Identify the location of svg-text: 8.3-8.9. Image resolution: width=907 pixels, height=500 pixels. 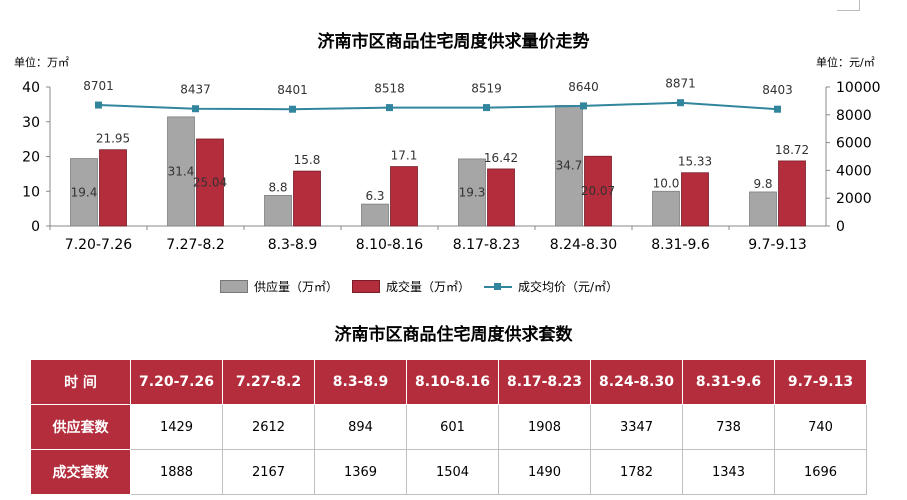
(293, 245).